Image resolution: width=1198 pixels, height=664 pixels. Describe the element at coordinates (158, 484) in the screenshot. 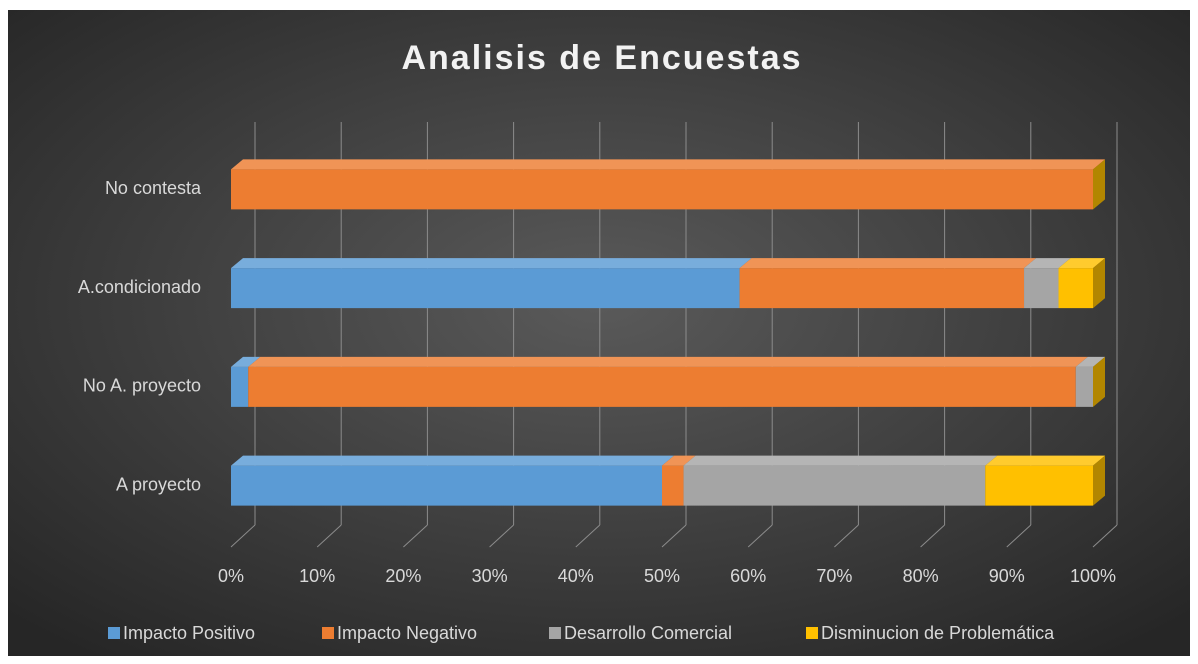

I see `y-tick-label: A proyecto` at that location.